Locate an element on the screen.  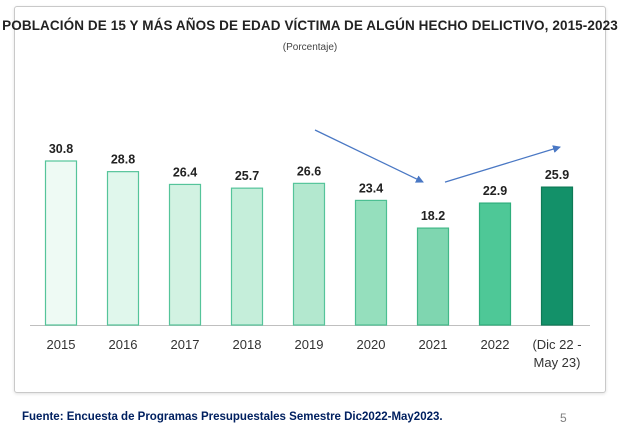
bar-2019 is located at coordinates (309, 254).